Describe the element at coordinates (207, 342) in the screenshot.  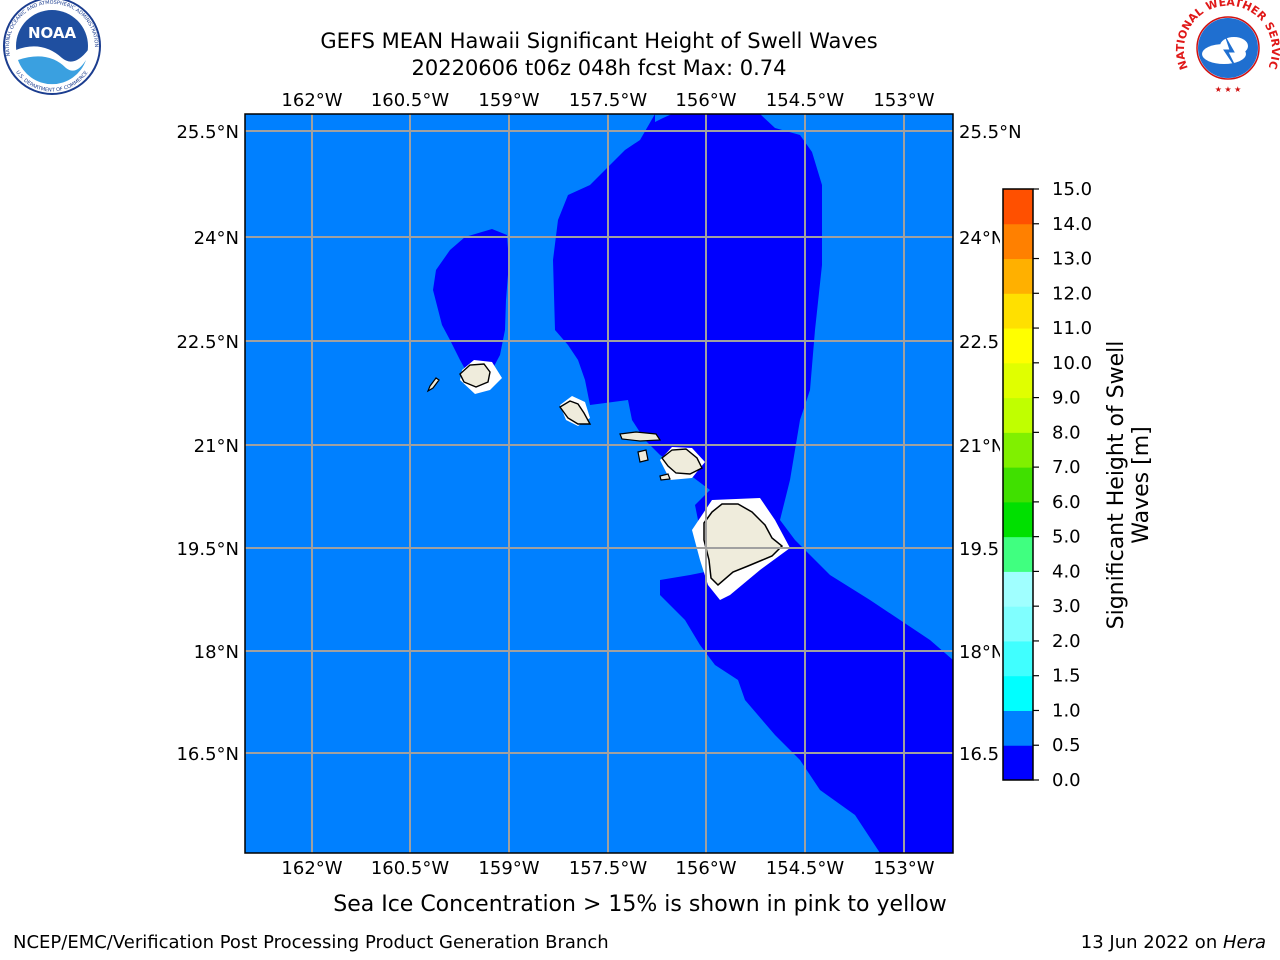
I see `lat-label: 22.5°N` at that location.